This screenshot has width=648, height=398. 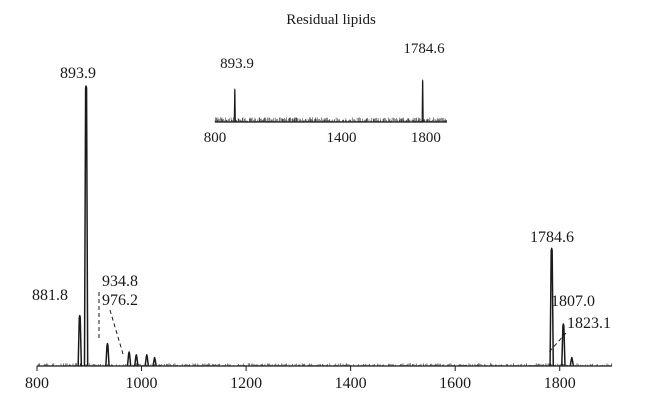 What do you see at coordinates (237, 64) in the screenshot?
I see `inset-peak-label: 893.9` at bounding box center [237, 64].